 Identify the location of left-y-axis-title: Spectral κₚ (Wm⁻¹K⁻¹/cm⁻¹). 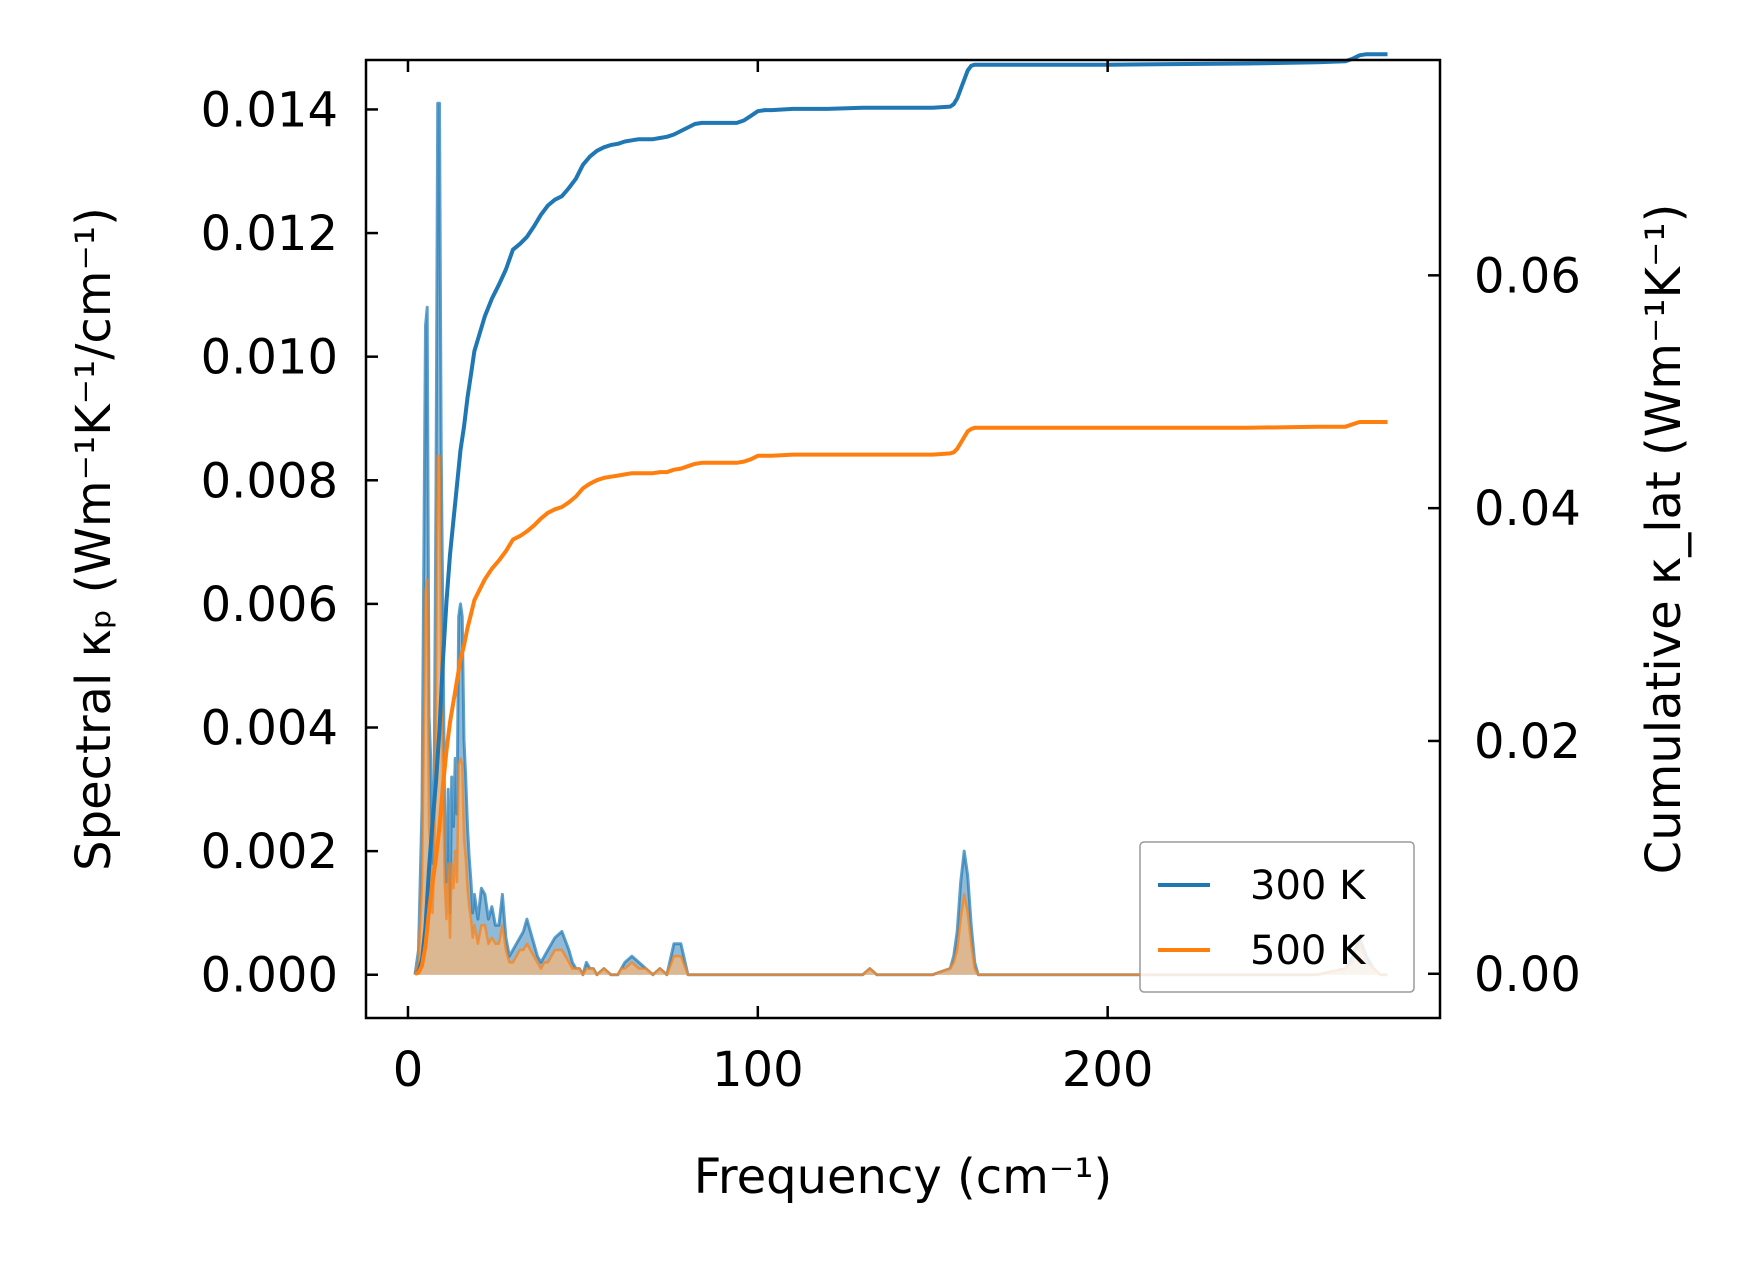
(94, 539).